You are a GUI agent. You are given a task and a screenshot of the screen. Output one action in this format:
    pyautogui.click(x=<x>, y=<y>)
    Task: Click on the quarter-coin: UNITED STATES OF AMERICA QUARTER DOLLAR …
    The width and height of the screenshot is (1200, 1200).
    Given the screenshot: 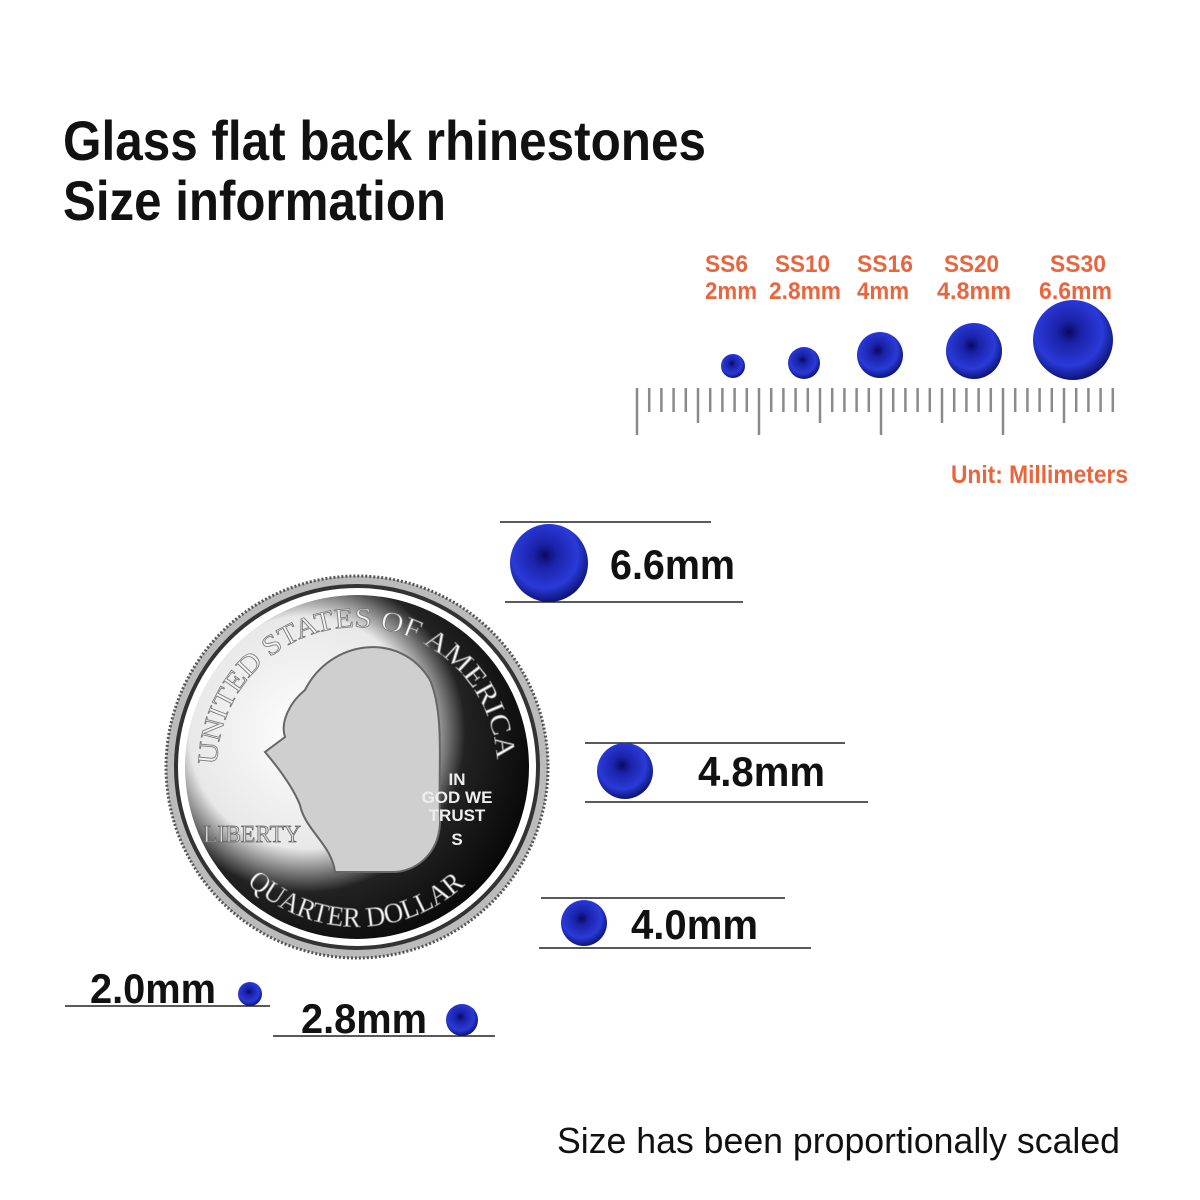 What is the action you would take?
    pyautogui.click(x=357, y=767)
    